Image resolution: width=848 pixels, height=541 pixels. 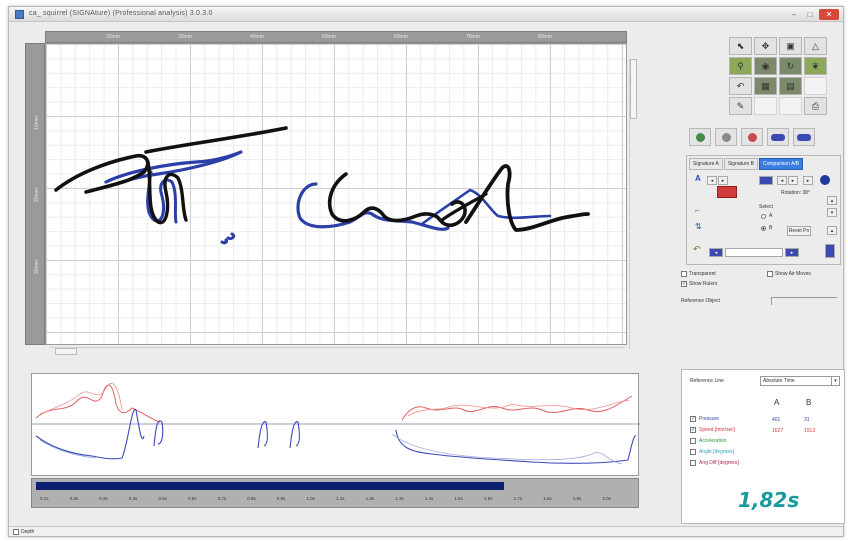 I want to click on leaf-tool-icon: ❦, so click(x=815, y=66).